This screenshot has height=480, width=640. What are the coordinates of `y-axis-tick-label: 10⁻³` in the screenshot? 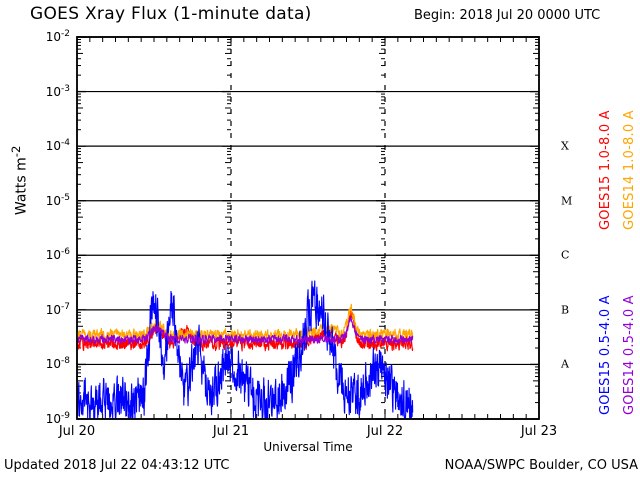 It's located at (57, 91).